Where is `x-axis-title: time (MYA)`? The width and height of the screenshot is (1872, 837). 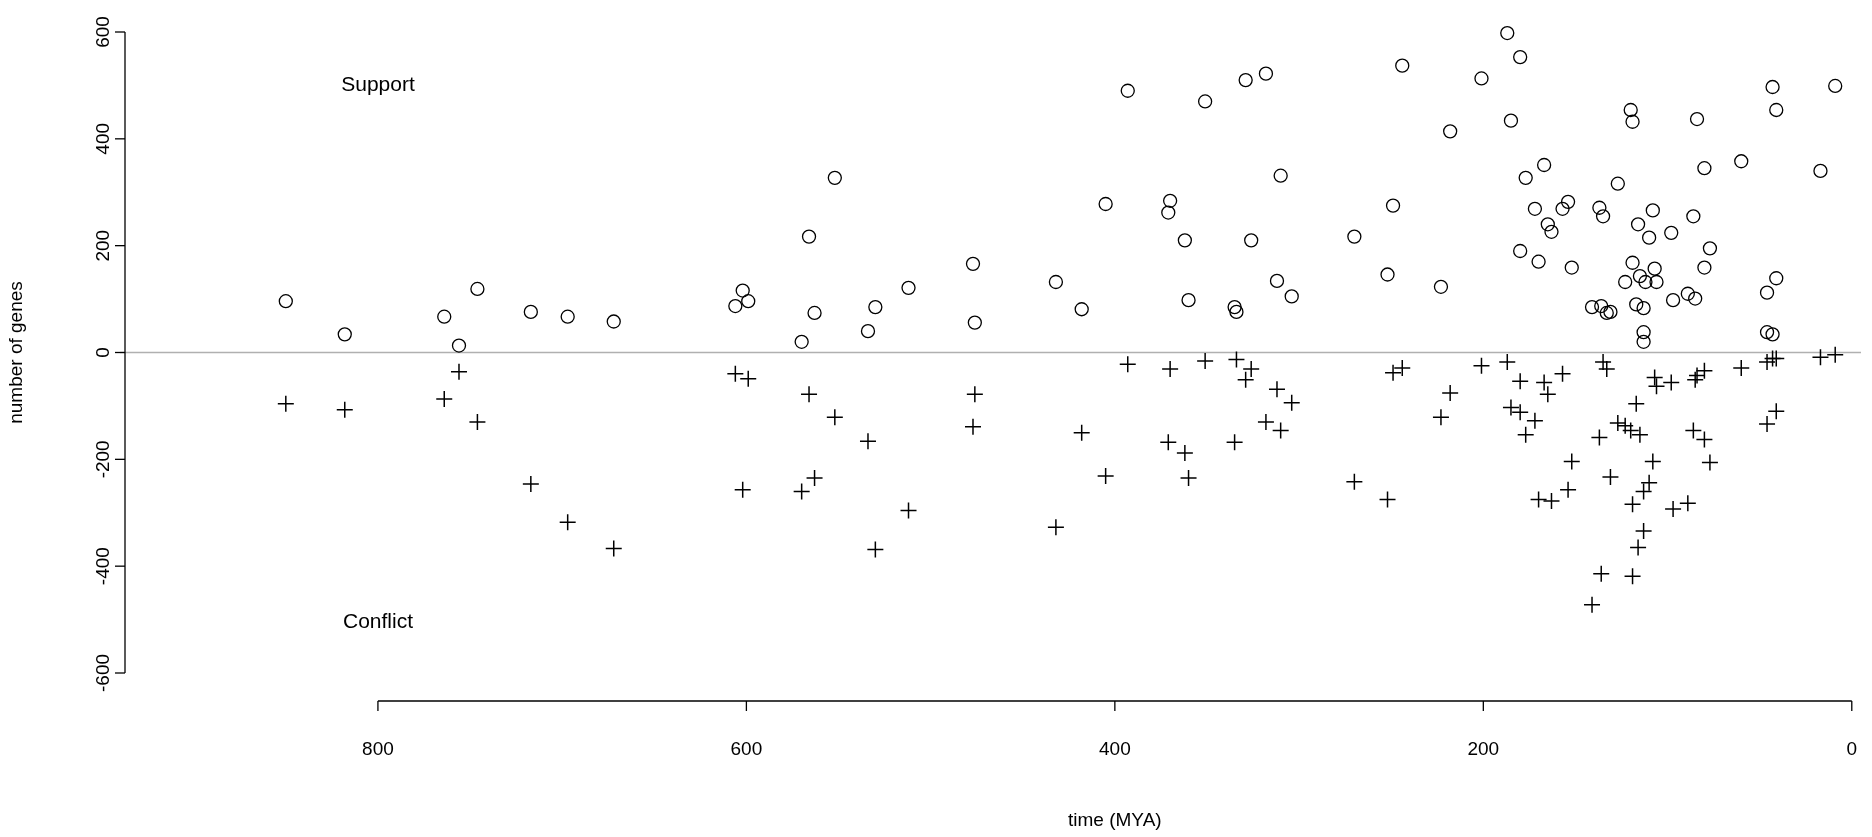 x-axis-title: time (MYA) is located at coordinates (1115, 819).